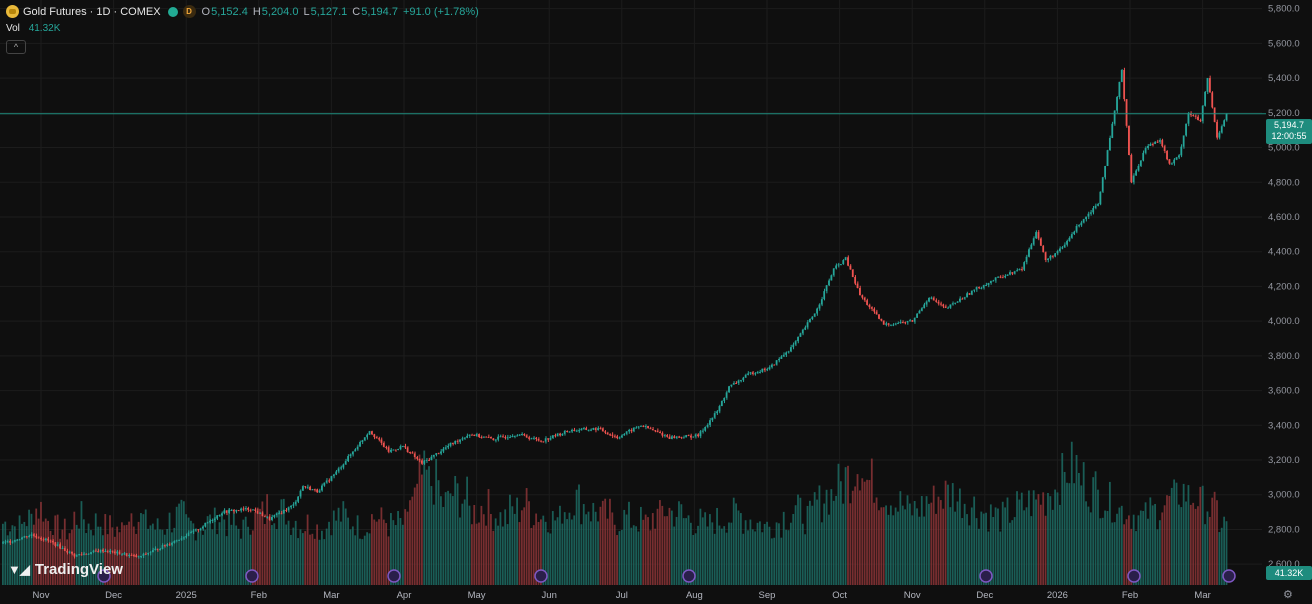  What do you see at coordinates (1288, 595) in the screenshot?
I see `settings-gear-icon: ⚙` at bounding box center [1288, 595].